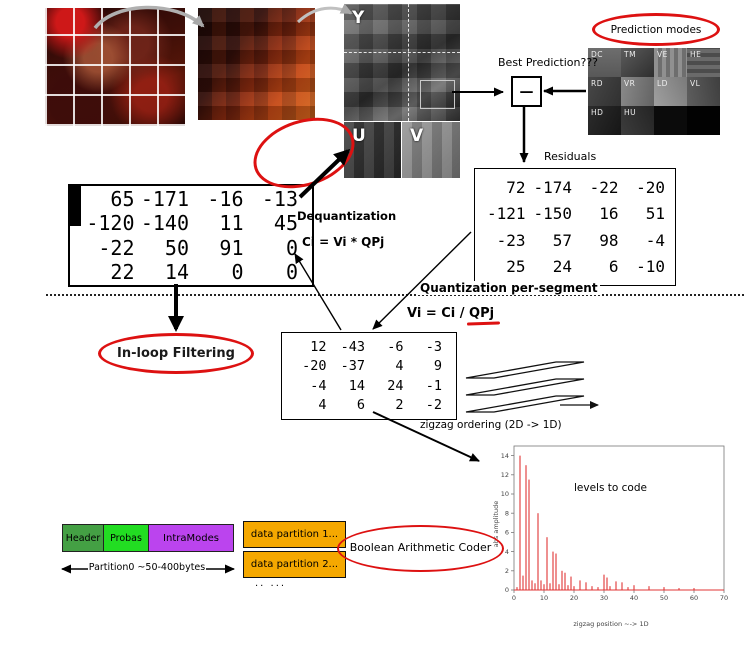  I want to click on mode-label: VL, so click(695, 83).